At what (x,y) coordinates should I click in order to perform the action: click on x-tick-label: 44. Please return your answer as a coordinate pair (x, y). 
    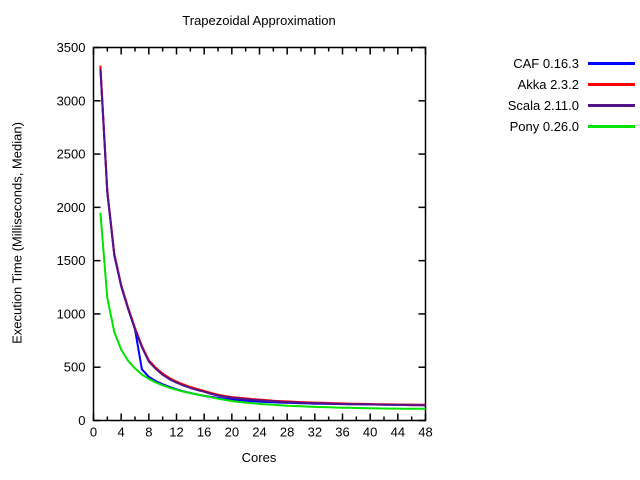
    Looking at the image, I should click on (398, 432).